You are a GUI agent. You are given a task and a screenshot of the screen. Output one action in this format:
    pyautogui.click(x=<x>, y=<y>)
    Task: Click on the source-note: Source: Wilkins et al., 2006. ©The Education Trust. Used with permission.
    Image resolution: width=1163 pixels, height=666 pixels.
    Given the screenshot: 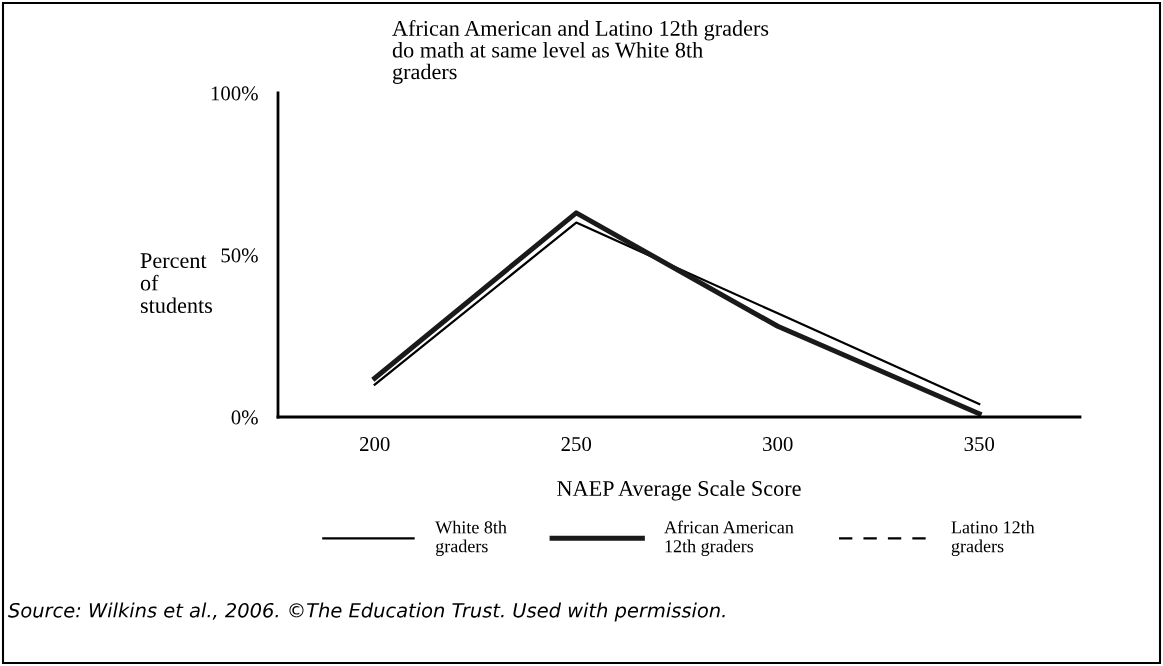 What is the action you would take?
    pyautogui.click(x=366, y=612)
    